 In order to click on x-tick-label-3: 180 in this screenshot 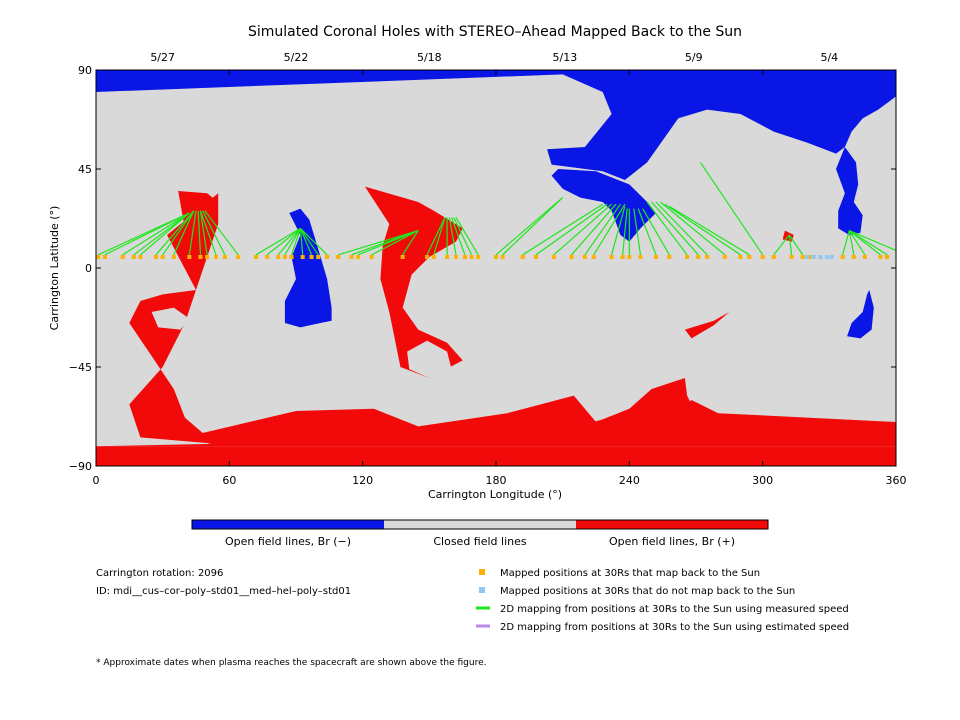, I will do `click(496, 480)`.